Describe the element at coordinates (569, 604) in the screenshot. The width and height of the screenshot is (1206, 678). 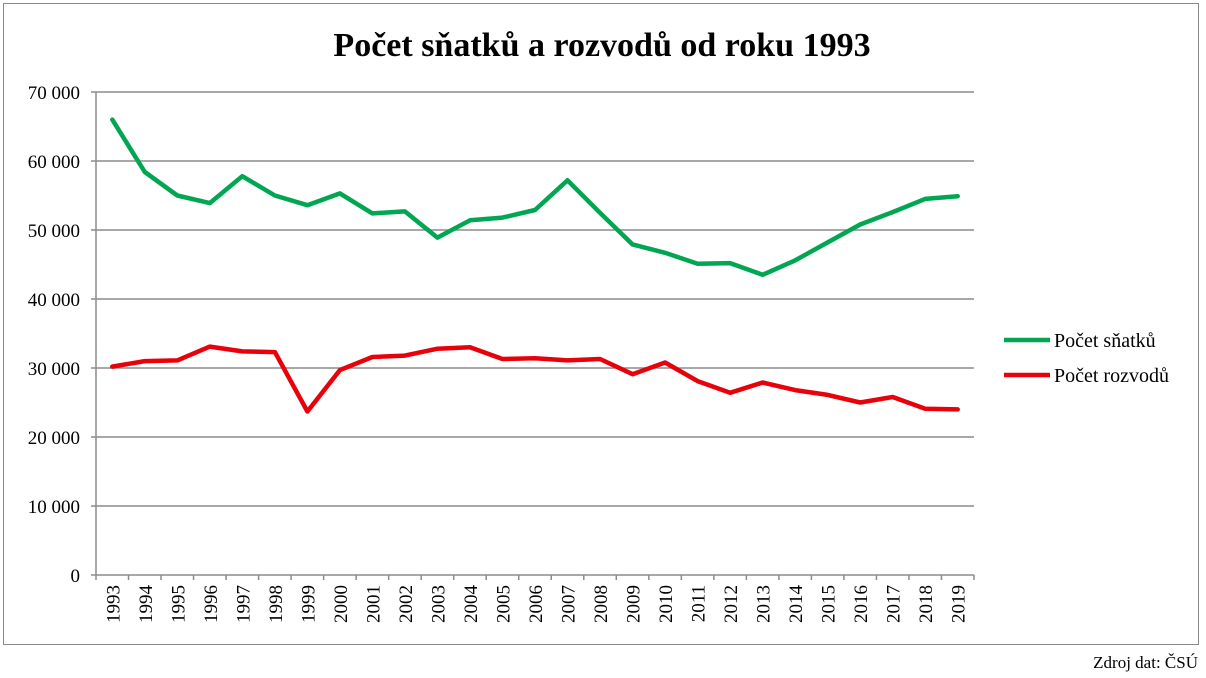
I see `x-tick-label: 2007` at that location.